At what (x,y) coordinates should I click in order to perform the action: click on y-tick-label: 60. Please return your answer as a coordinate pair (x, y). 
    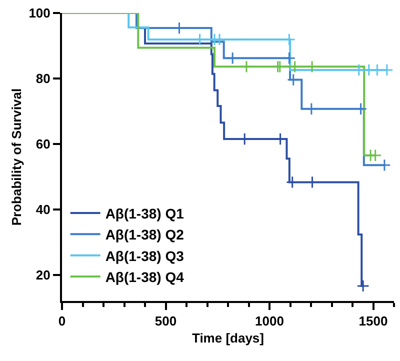
    Looking at the image, I should click on (43, 144).